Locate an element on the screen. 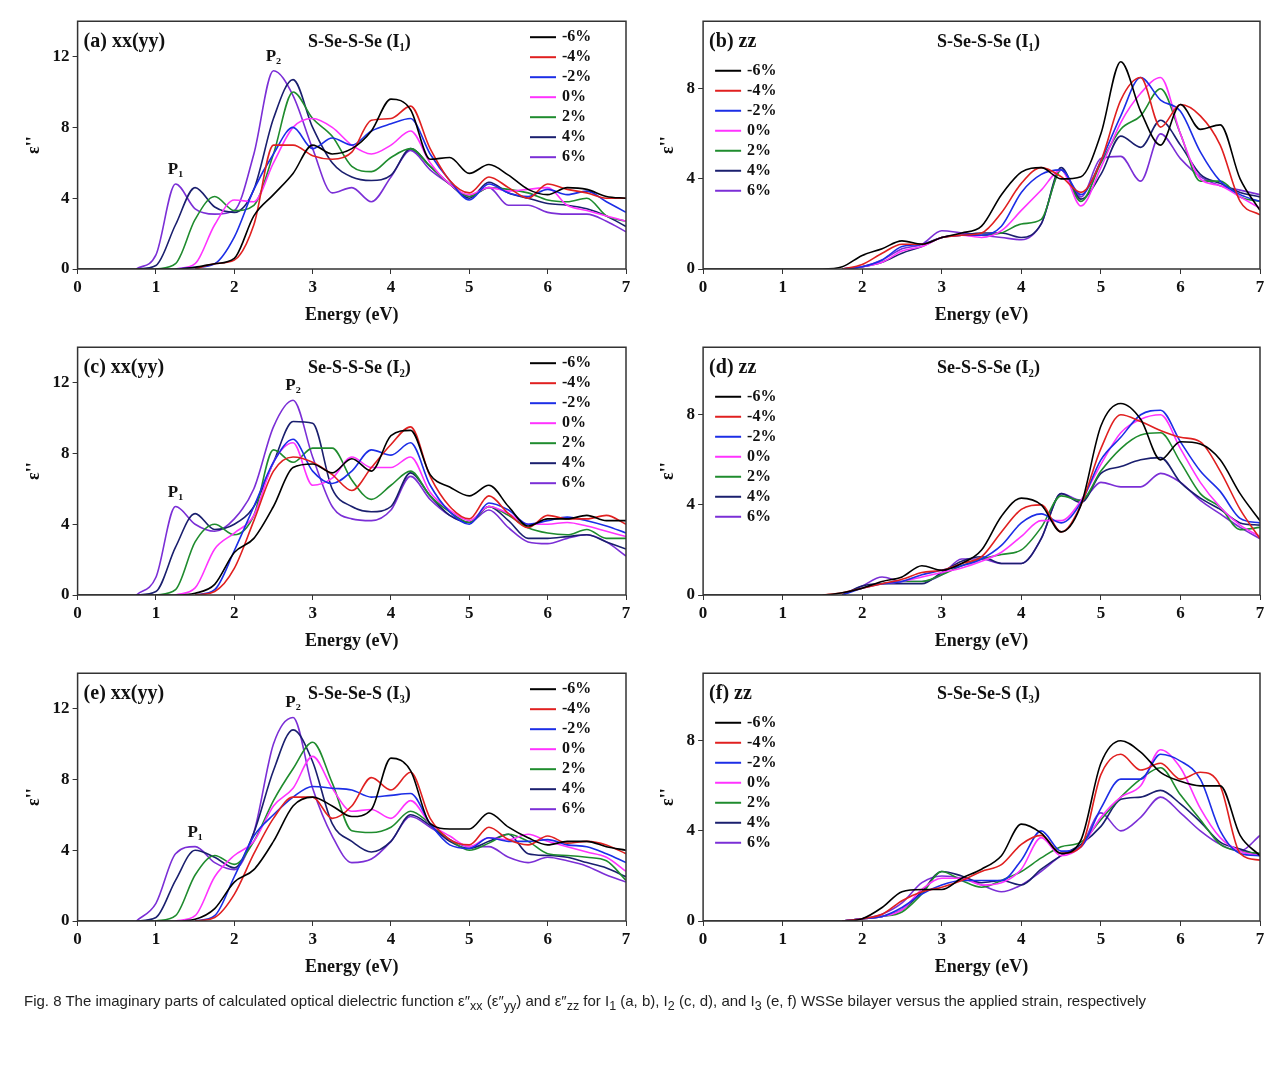 The image size is (1284, 1065). chart-title: (d) zz is located at coordinates (733, 367).